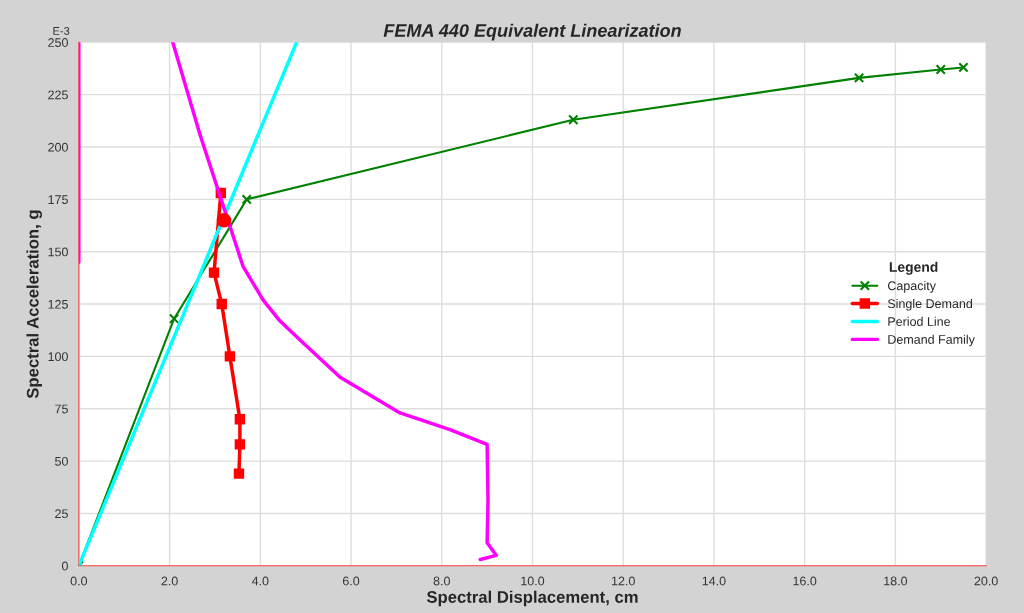 The image size is (1024, 613). I want to click on y-axis-title: Spectral Acceleration, g, so click(34, 304).